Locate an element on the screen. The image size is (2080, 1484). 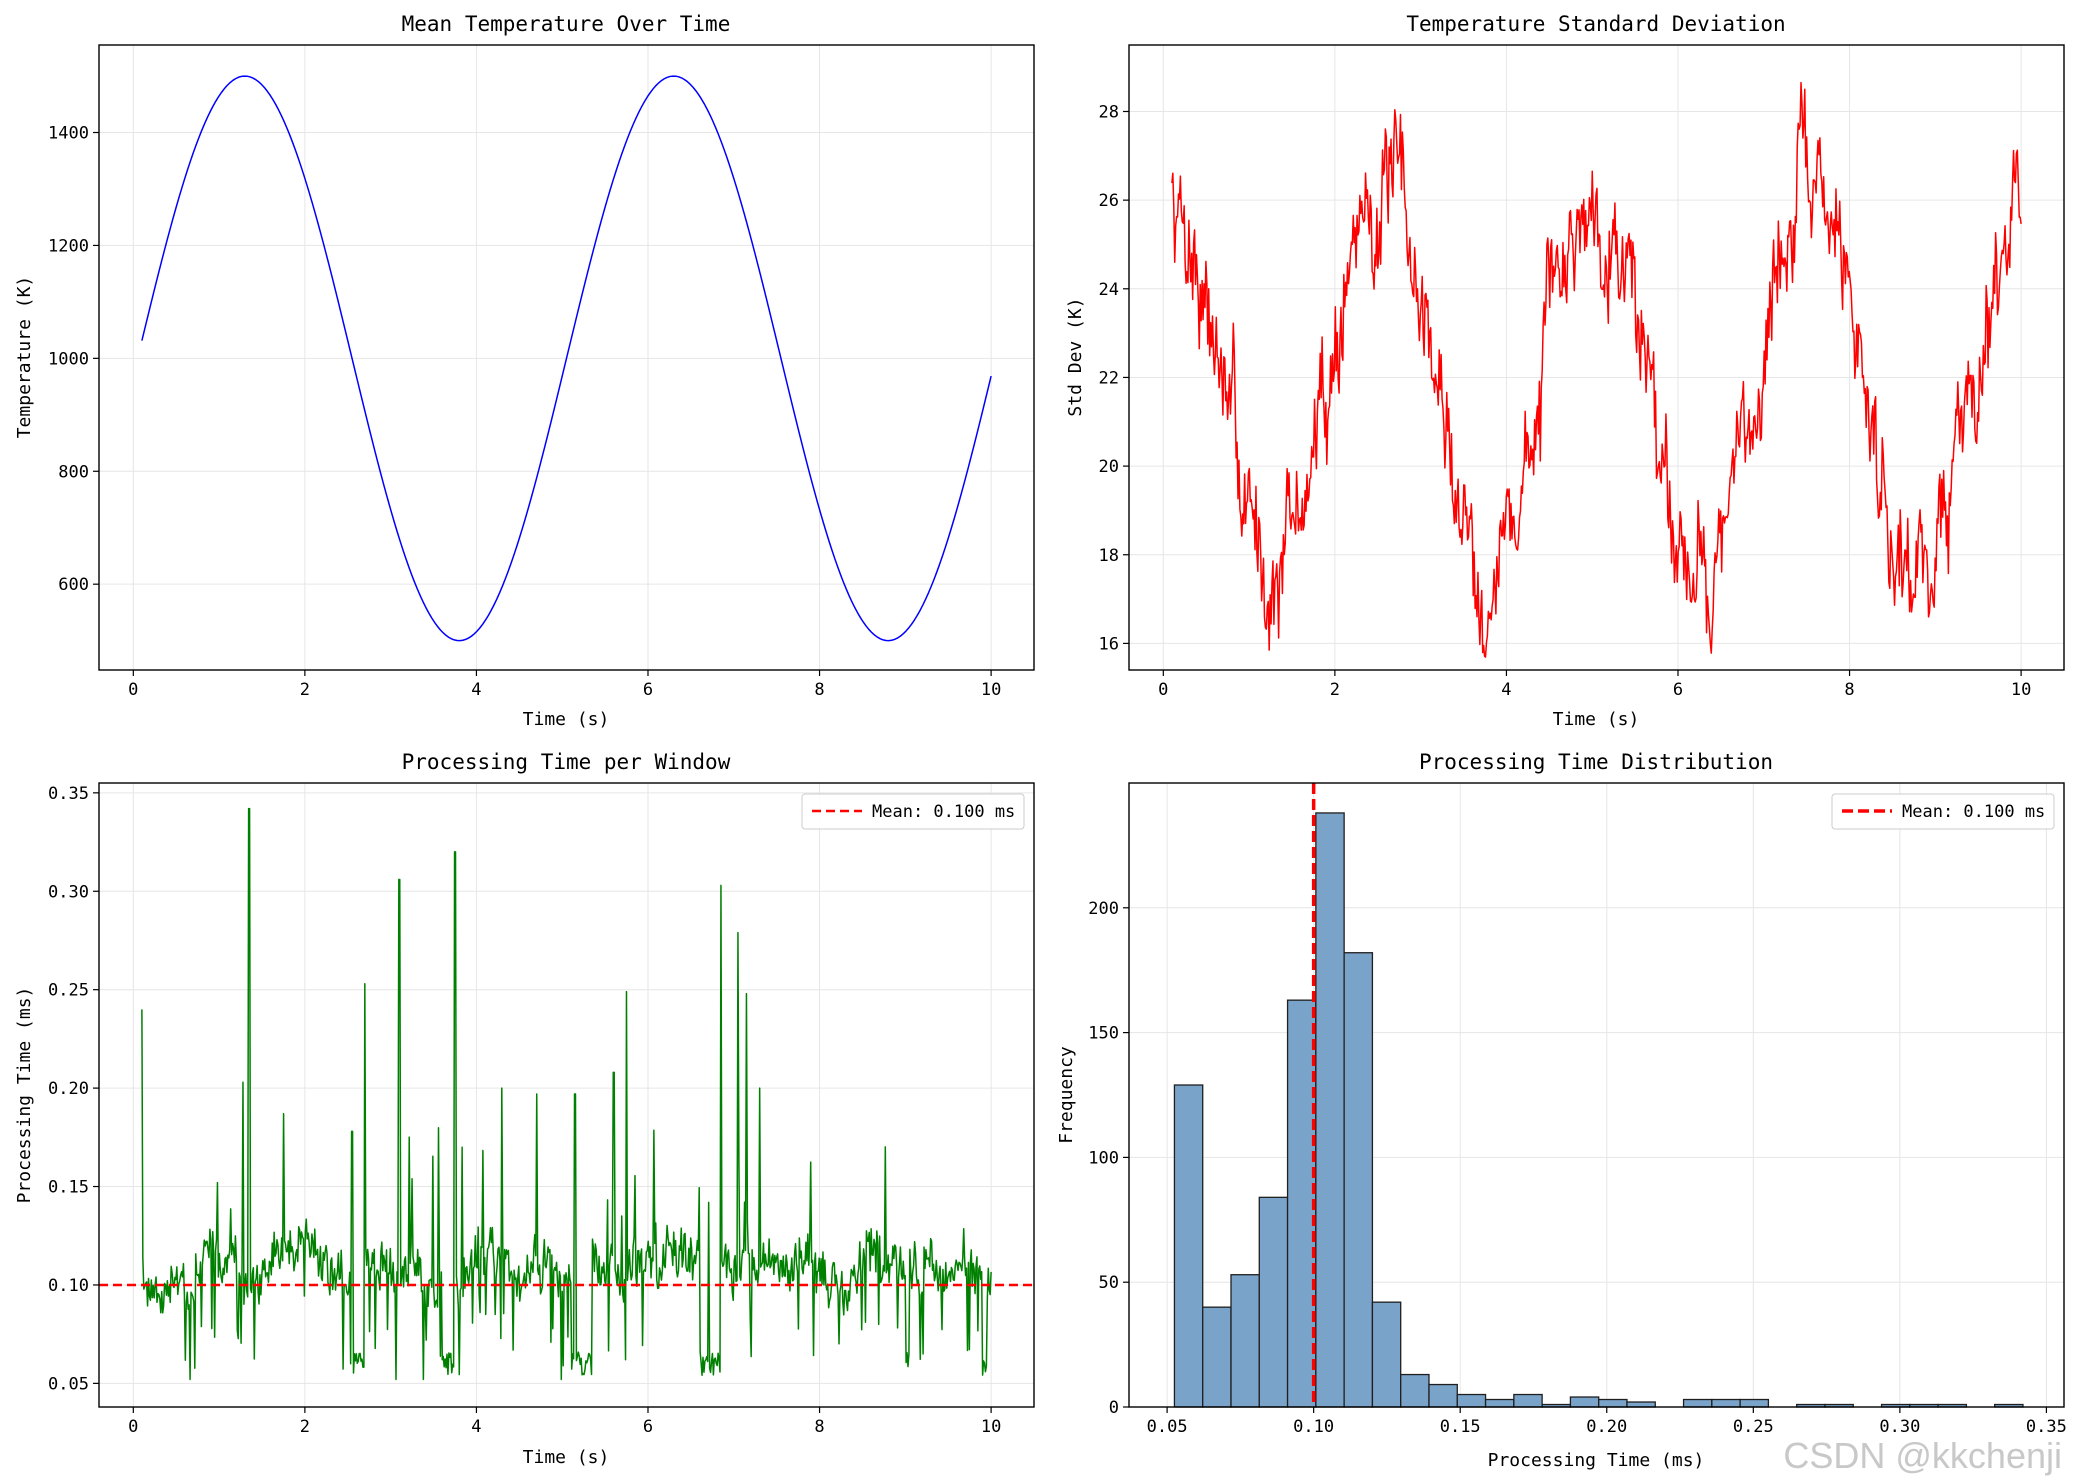
ax4-ylabel: Frequency is located at coordinates (1066, 1095).